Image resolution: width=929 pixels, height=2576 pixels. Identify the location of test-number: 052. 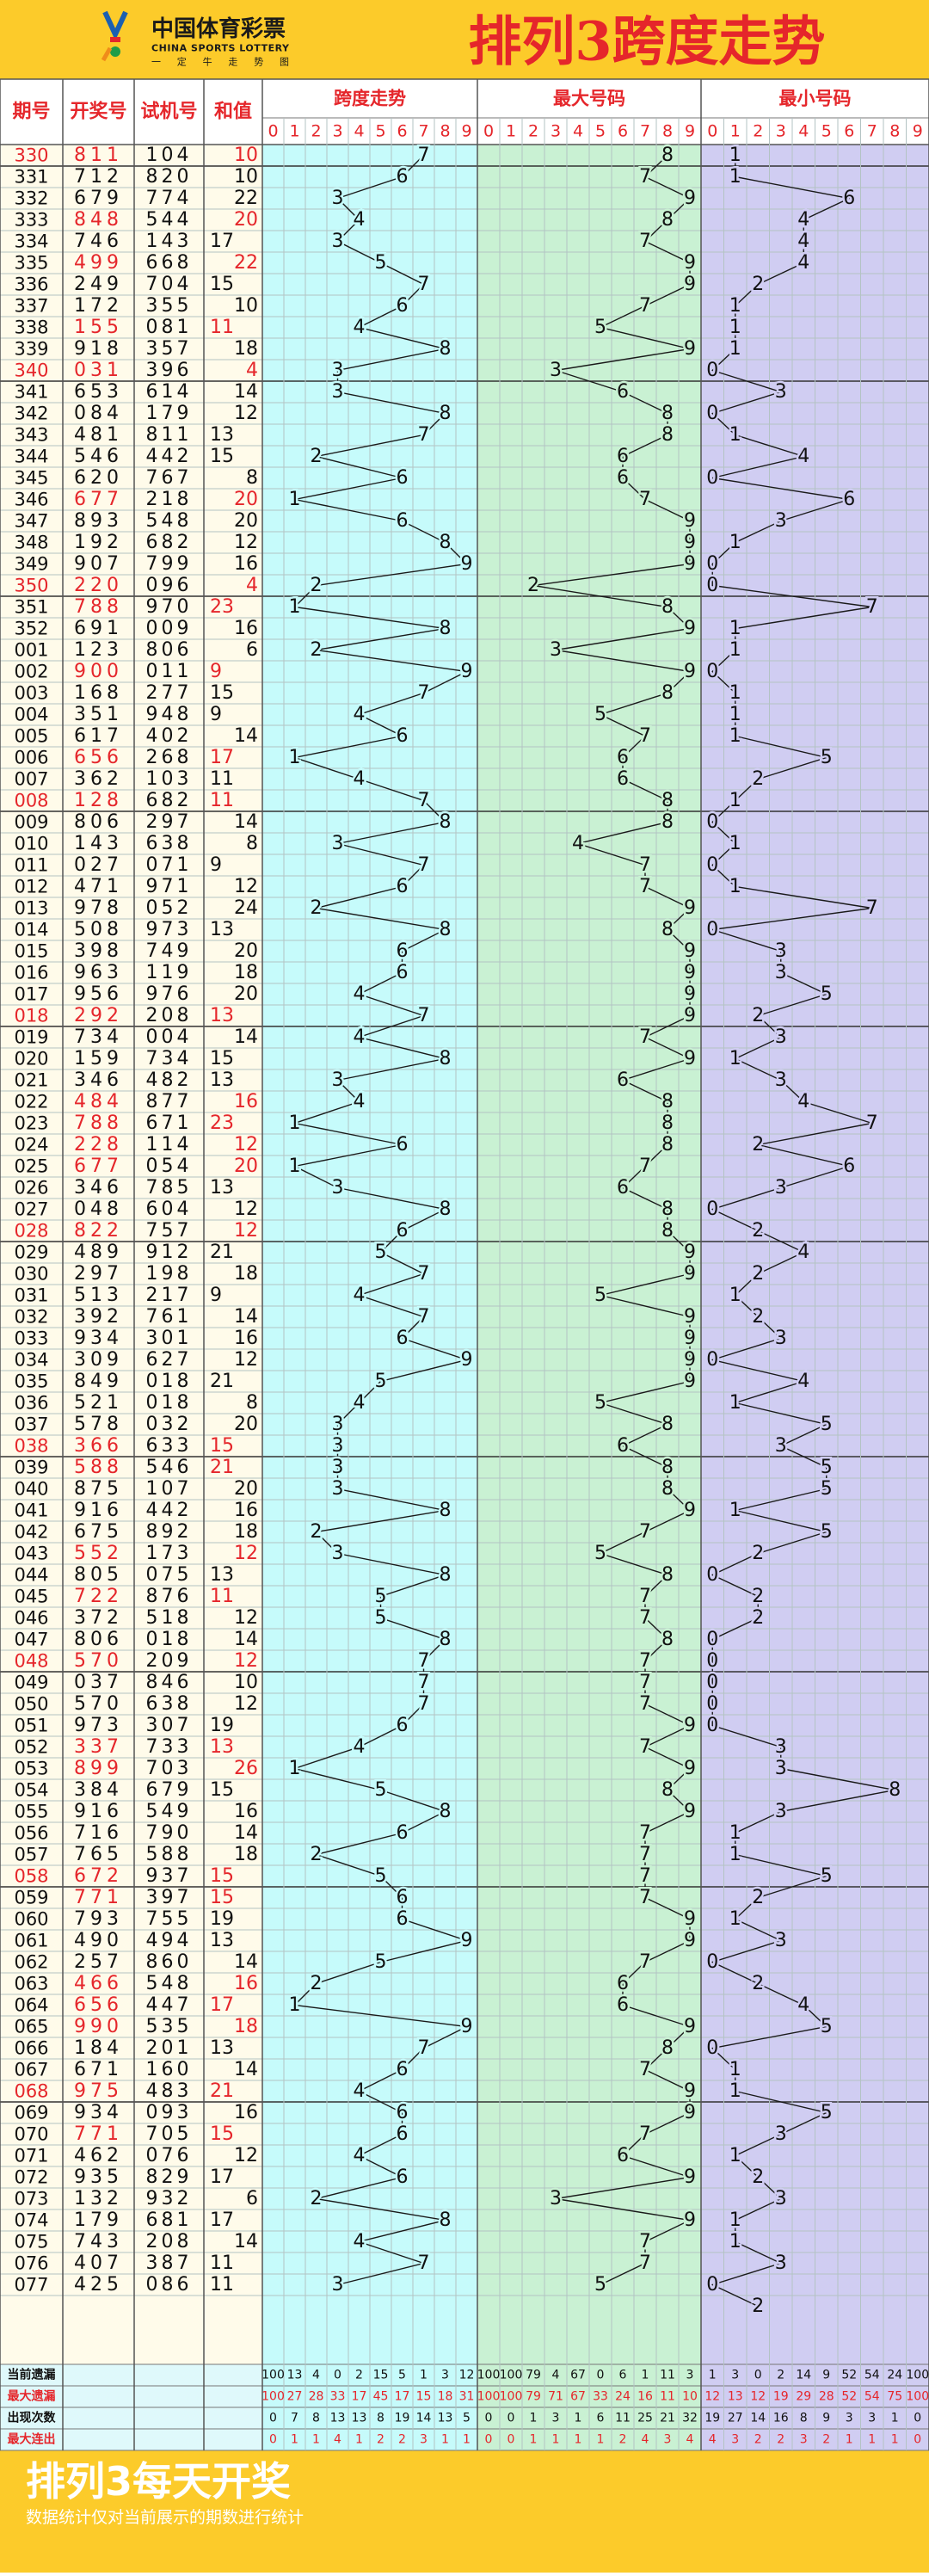
(169, 908).